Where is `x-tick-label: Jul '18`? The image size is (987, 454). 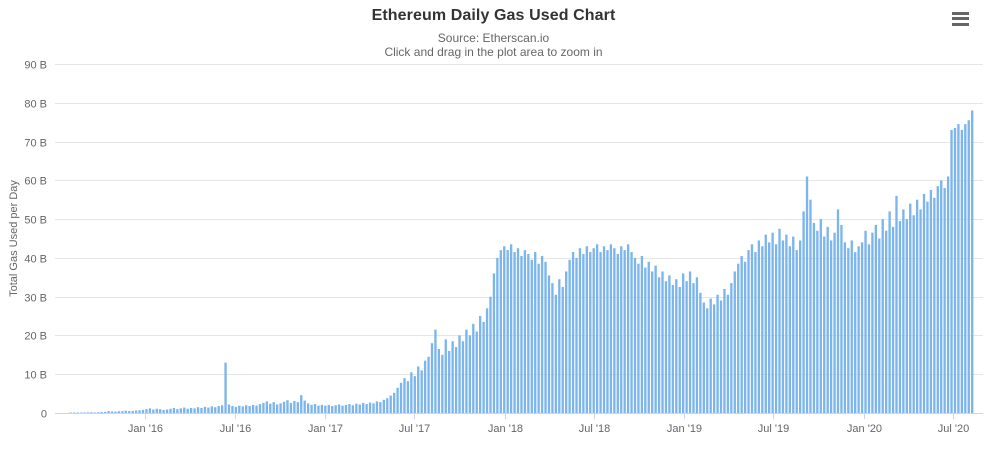
x-tick-label: Jul '18 is located at coordinates (594, 429).